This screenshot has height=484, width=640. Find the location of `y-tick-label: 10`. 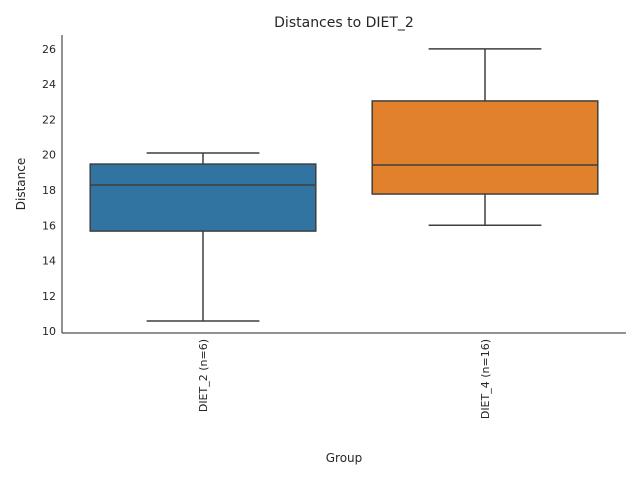

y-tick-label: 10 is located at coordinates (49, 331).